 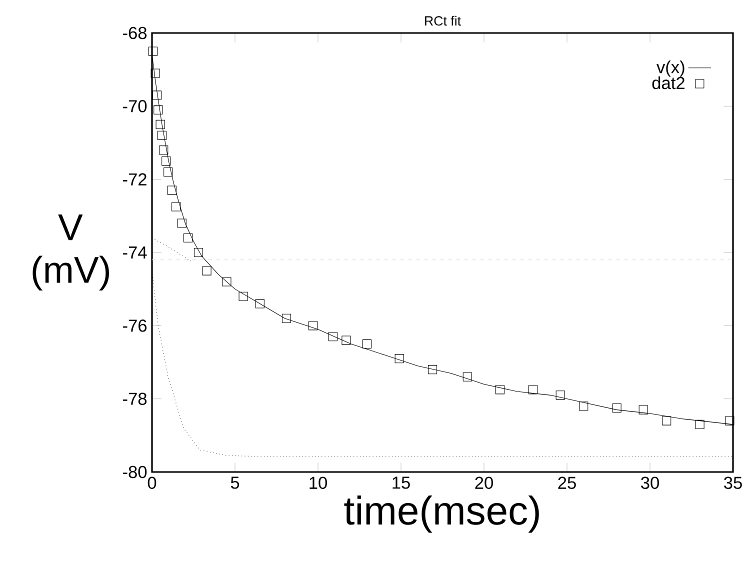 I want to click on x-tick-label: 5, so click(x=235, y=482).